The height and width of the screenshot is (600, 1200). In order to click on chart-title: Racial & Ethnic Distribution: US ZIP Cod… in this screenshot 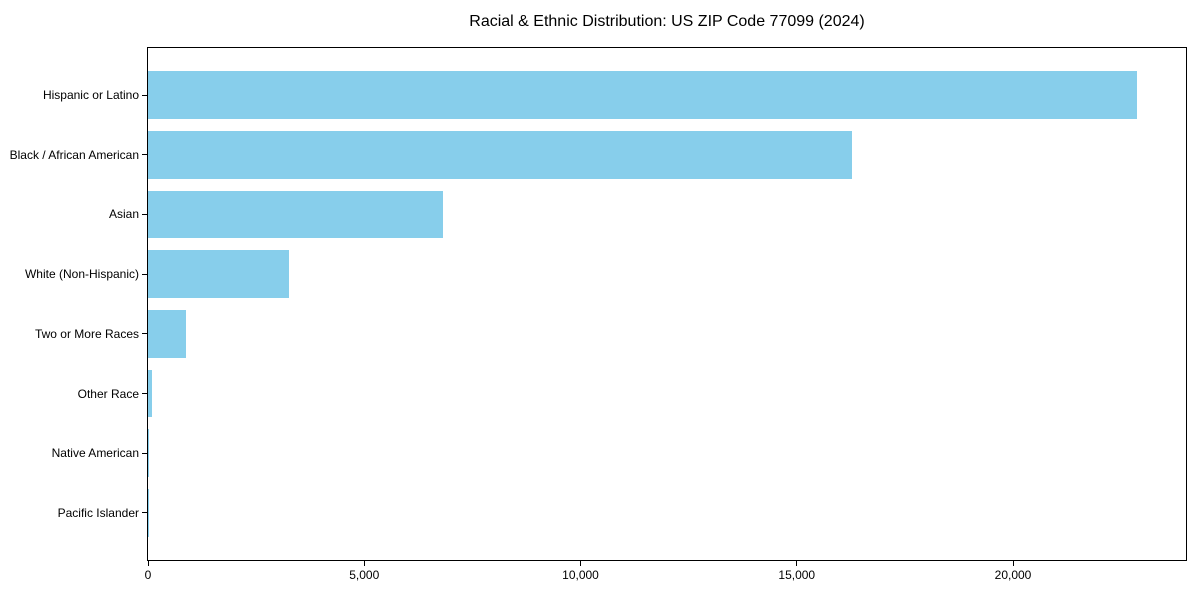, I will do `click(667, 21)`.